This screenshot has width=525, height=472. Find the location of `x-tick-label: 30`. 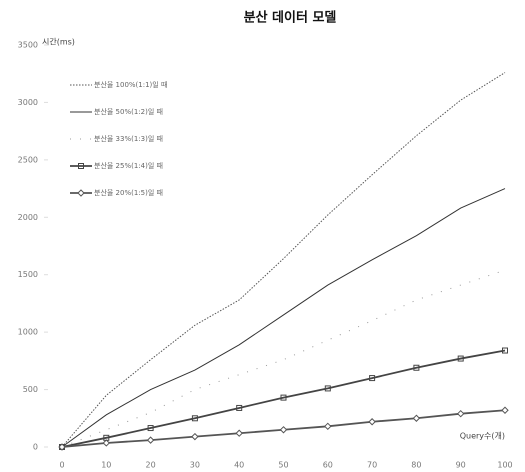

x-tick-label: 30 is located at coordinates (195, 465).